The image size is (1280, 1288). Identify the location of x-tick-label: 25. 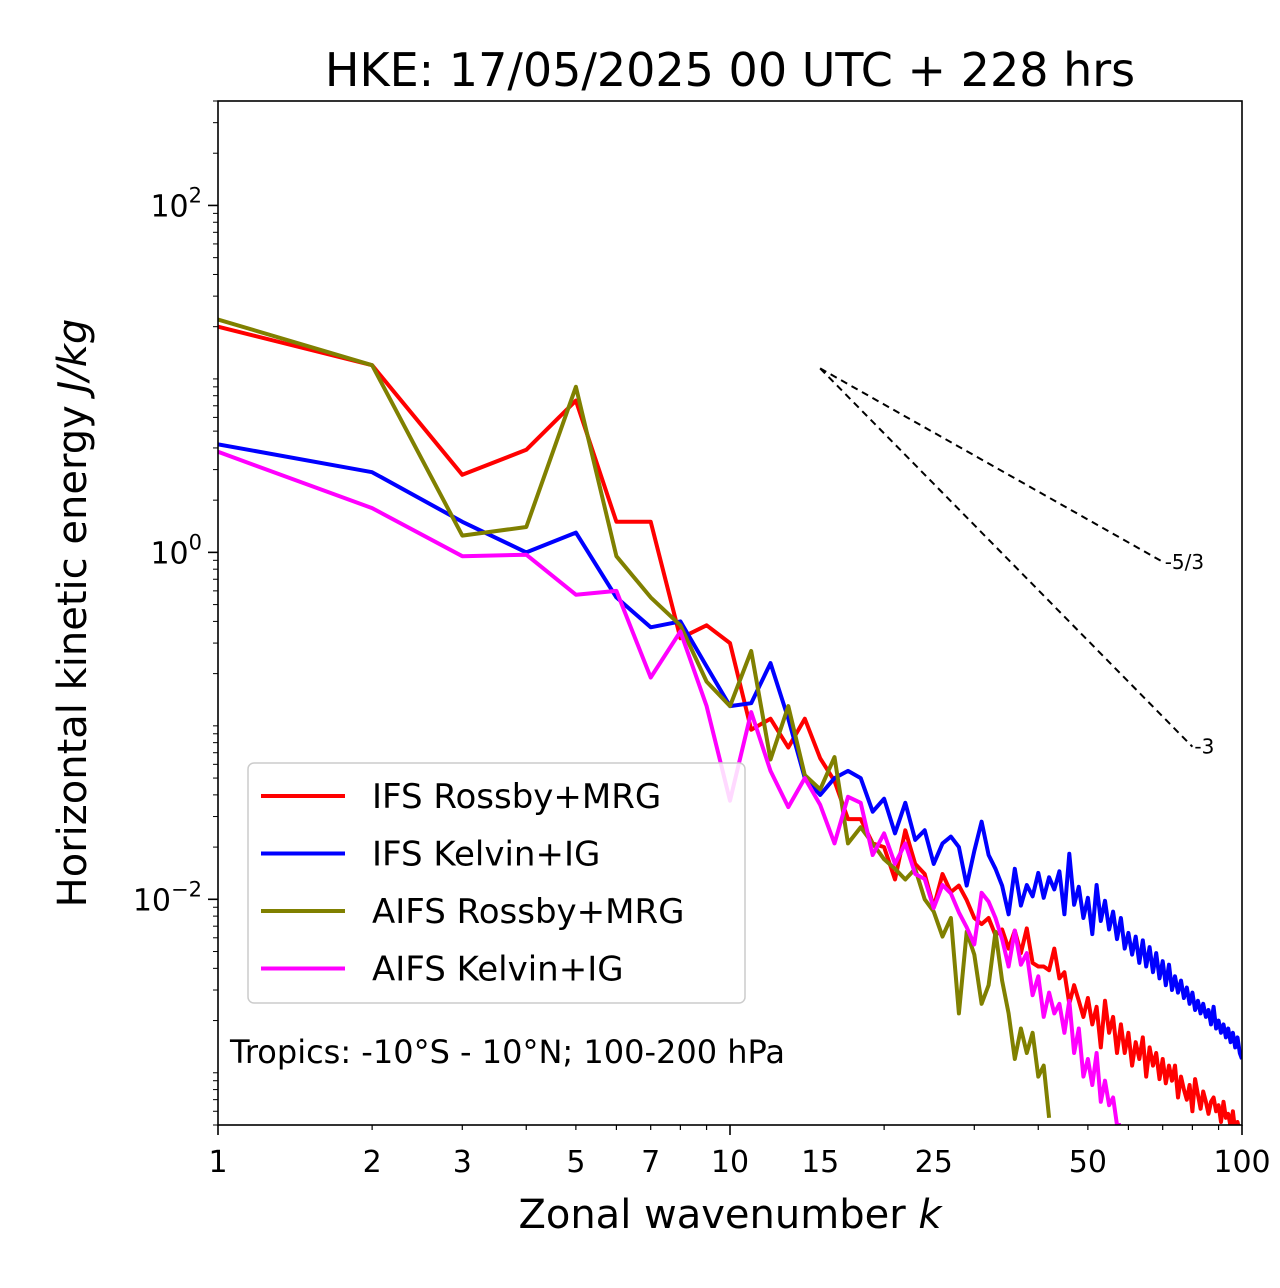
(934, 1162).